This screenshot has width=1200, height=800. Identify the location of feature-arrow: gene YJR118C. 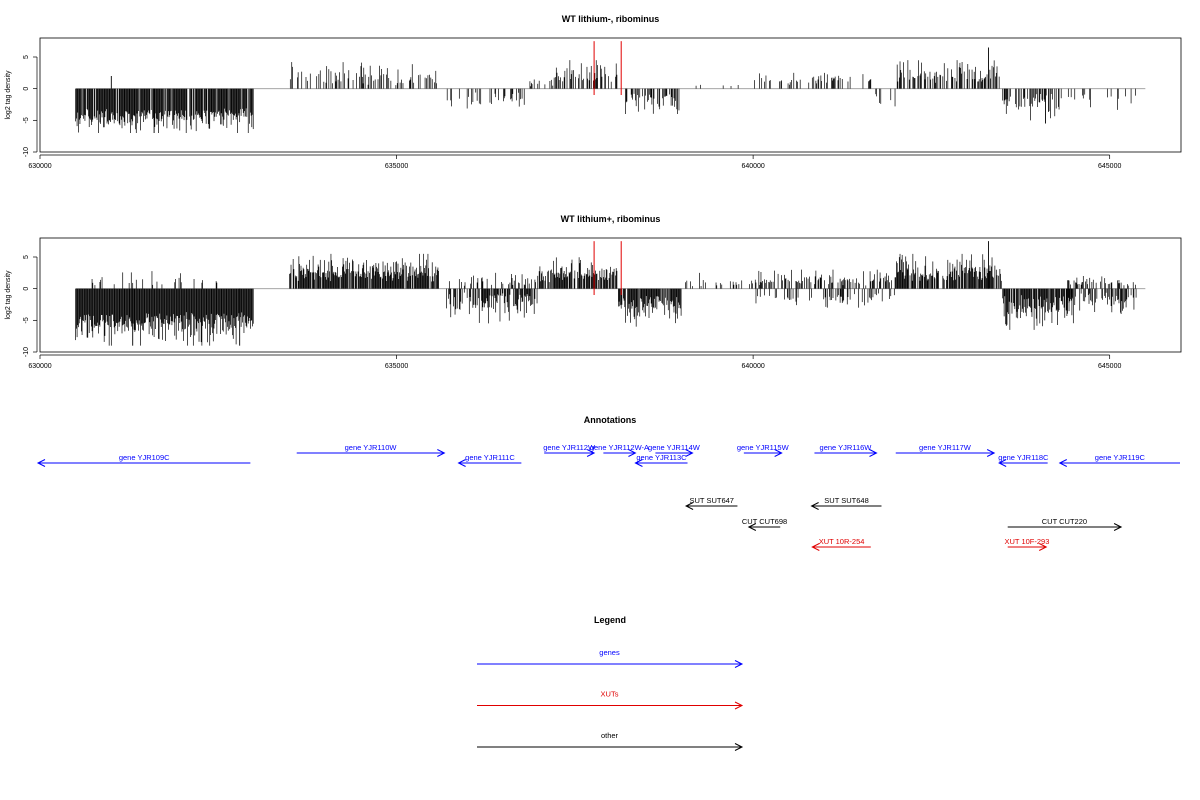
(1023, 460).